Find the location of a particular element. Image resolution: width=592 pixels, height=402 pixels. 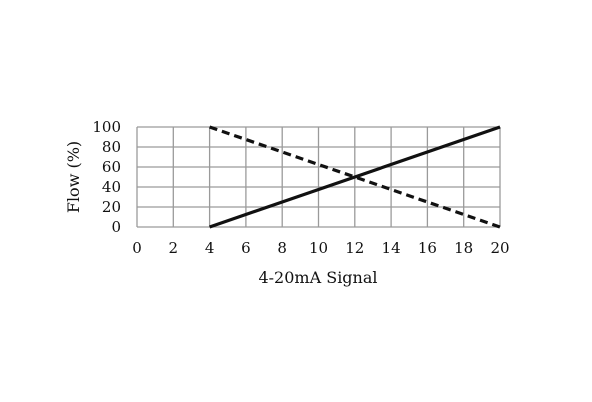

x-tick-label: 20 is located at coordinates (499, 248).